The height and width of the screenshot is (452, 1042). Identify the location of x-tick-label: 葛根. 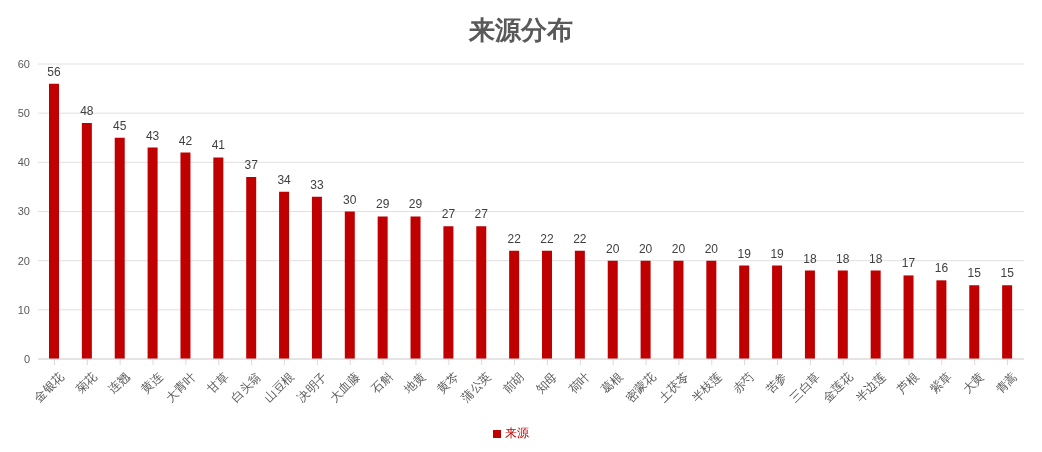
(612, 383).